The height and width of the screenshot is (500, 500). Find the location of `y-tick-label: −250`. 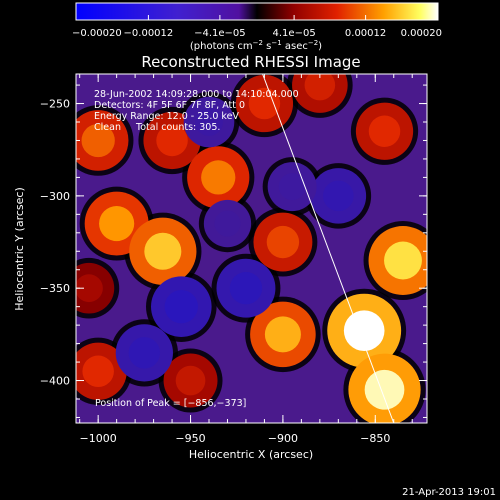

y-tick-label: −250 is located at coordinates (55, 104).